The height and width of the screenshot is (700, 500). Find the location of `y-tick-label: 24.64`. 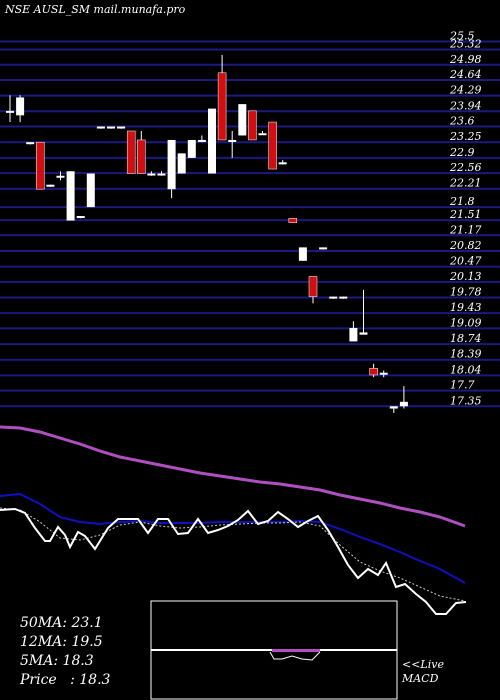

y-tick-label: 24.64 is located at coordinates (465, 74).